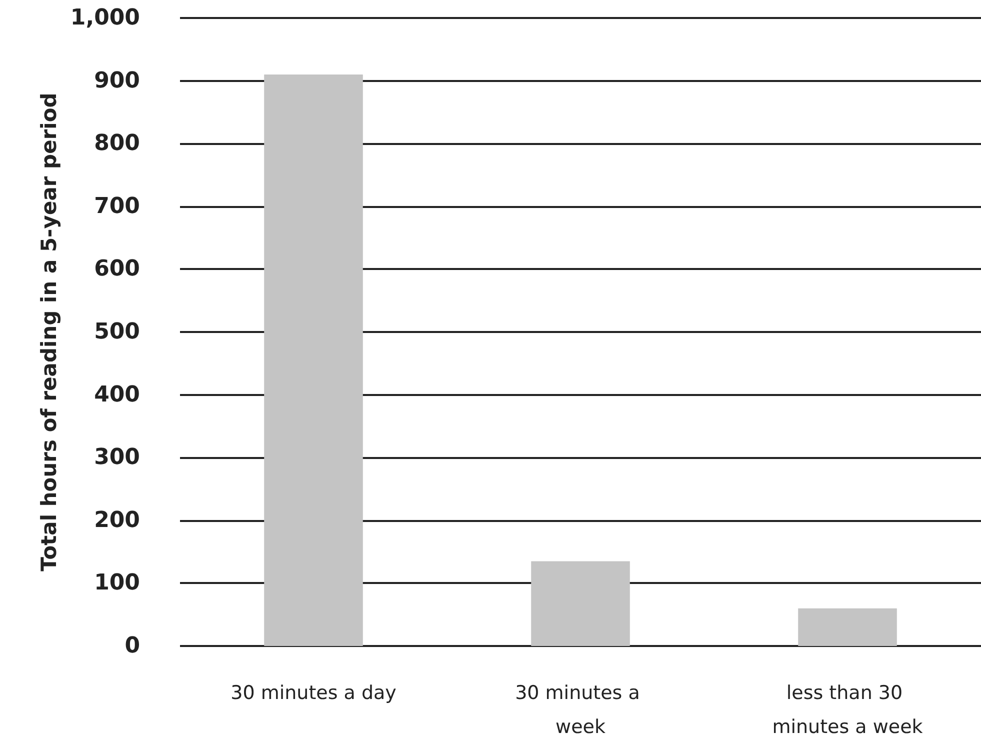 The height and width of the screenshot is (744, 981). What do you see at coordinates (847, 710) in the screenshot?
I see `x-tick-label: less than 30 minutes a week` at bounding box center [847, 710].